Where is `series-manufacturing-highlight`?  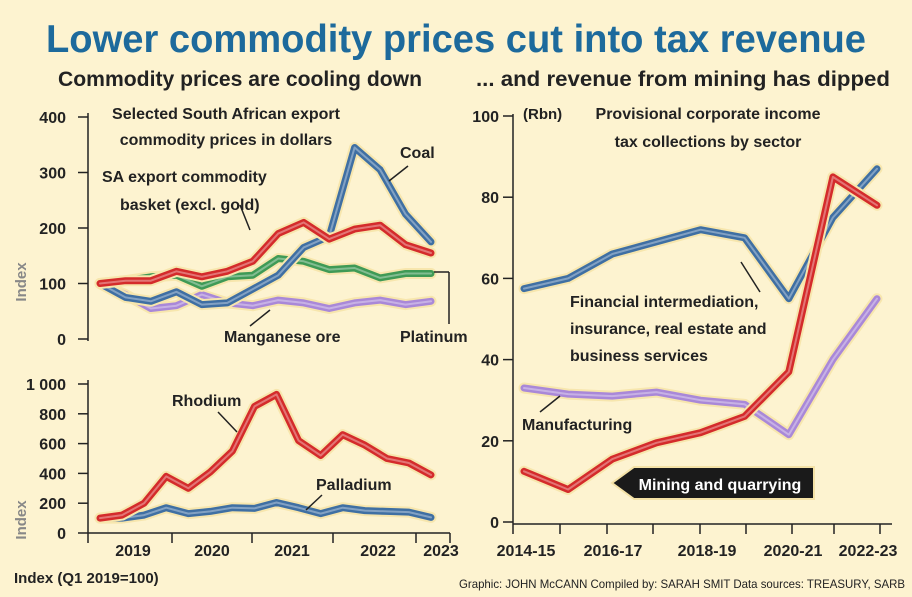
series-manufacturing-highlight is located at coordinates (700, 366).